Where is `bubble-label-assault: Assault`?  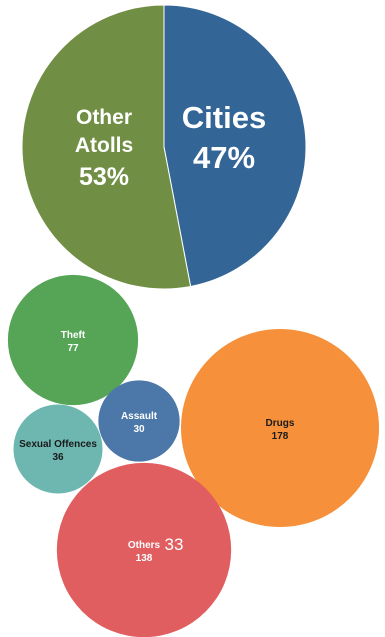
bubble-label-assault: Assault is located at coordinates (139, 416).